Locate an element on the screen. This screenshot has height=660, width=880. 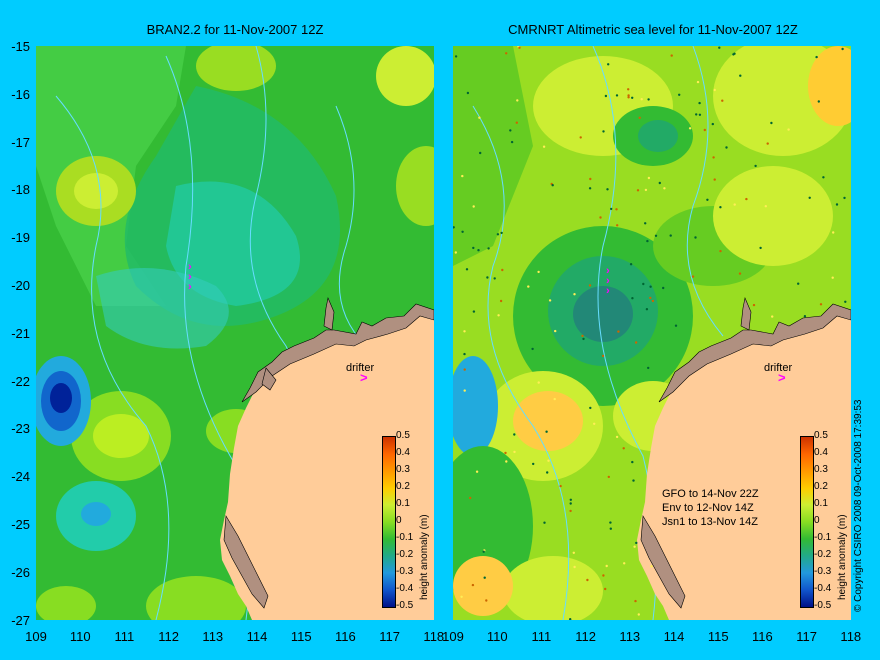
colorbar-tick-left: -0.1 is located at coordinates (405, 537).